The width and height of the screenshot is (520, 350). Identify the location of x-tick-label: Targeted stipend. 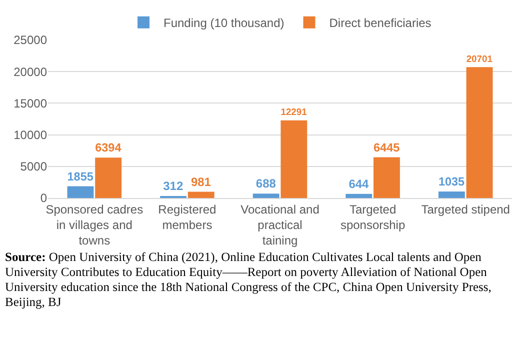
(465, 209).